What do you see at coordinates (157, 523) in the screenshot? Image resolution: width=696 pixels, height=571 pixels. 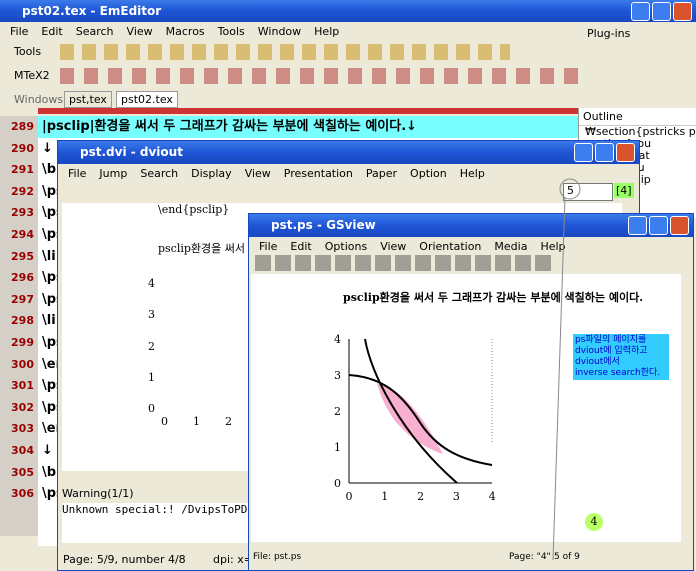 I see `warning-text: Unknown special:! /DvipsToPDF { 7` at bounding box center [157, 523].